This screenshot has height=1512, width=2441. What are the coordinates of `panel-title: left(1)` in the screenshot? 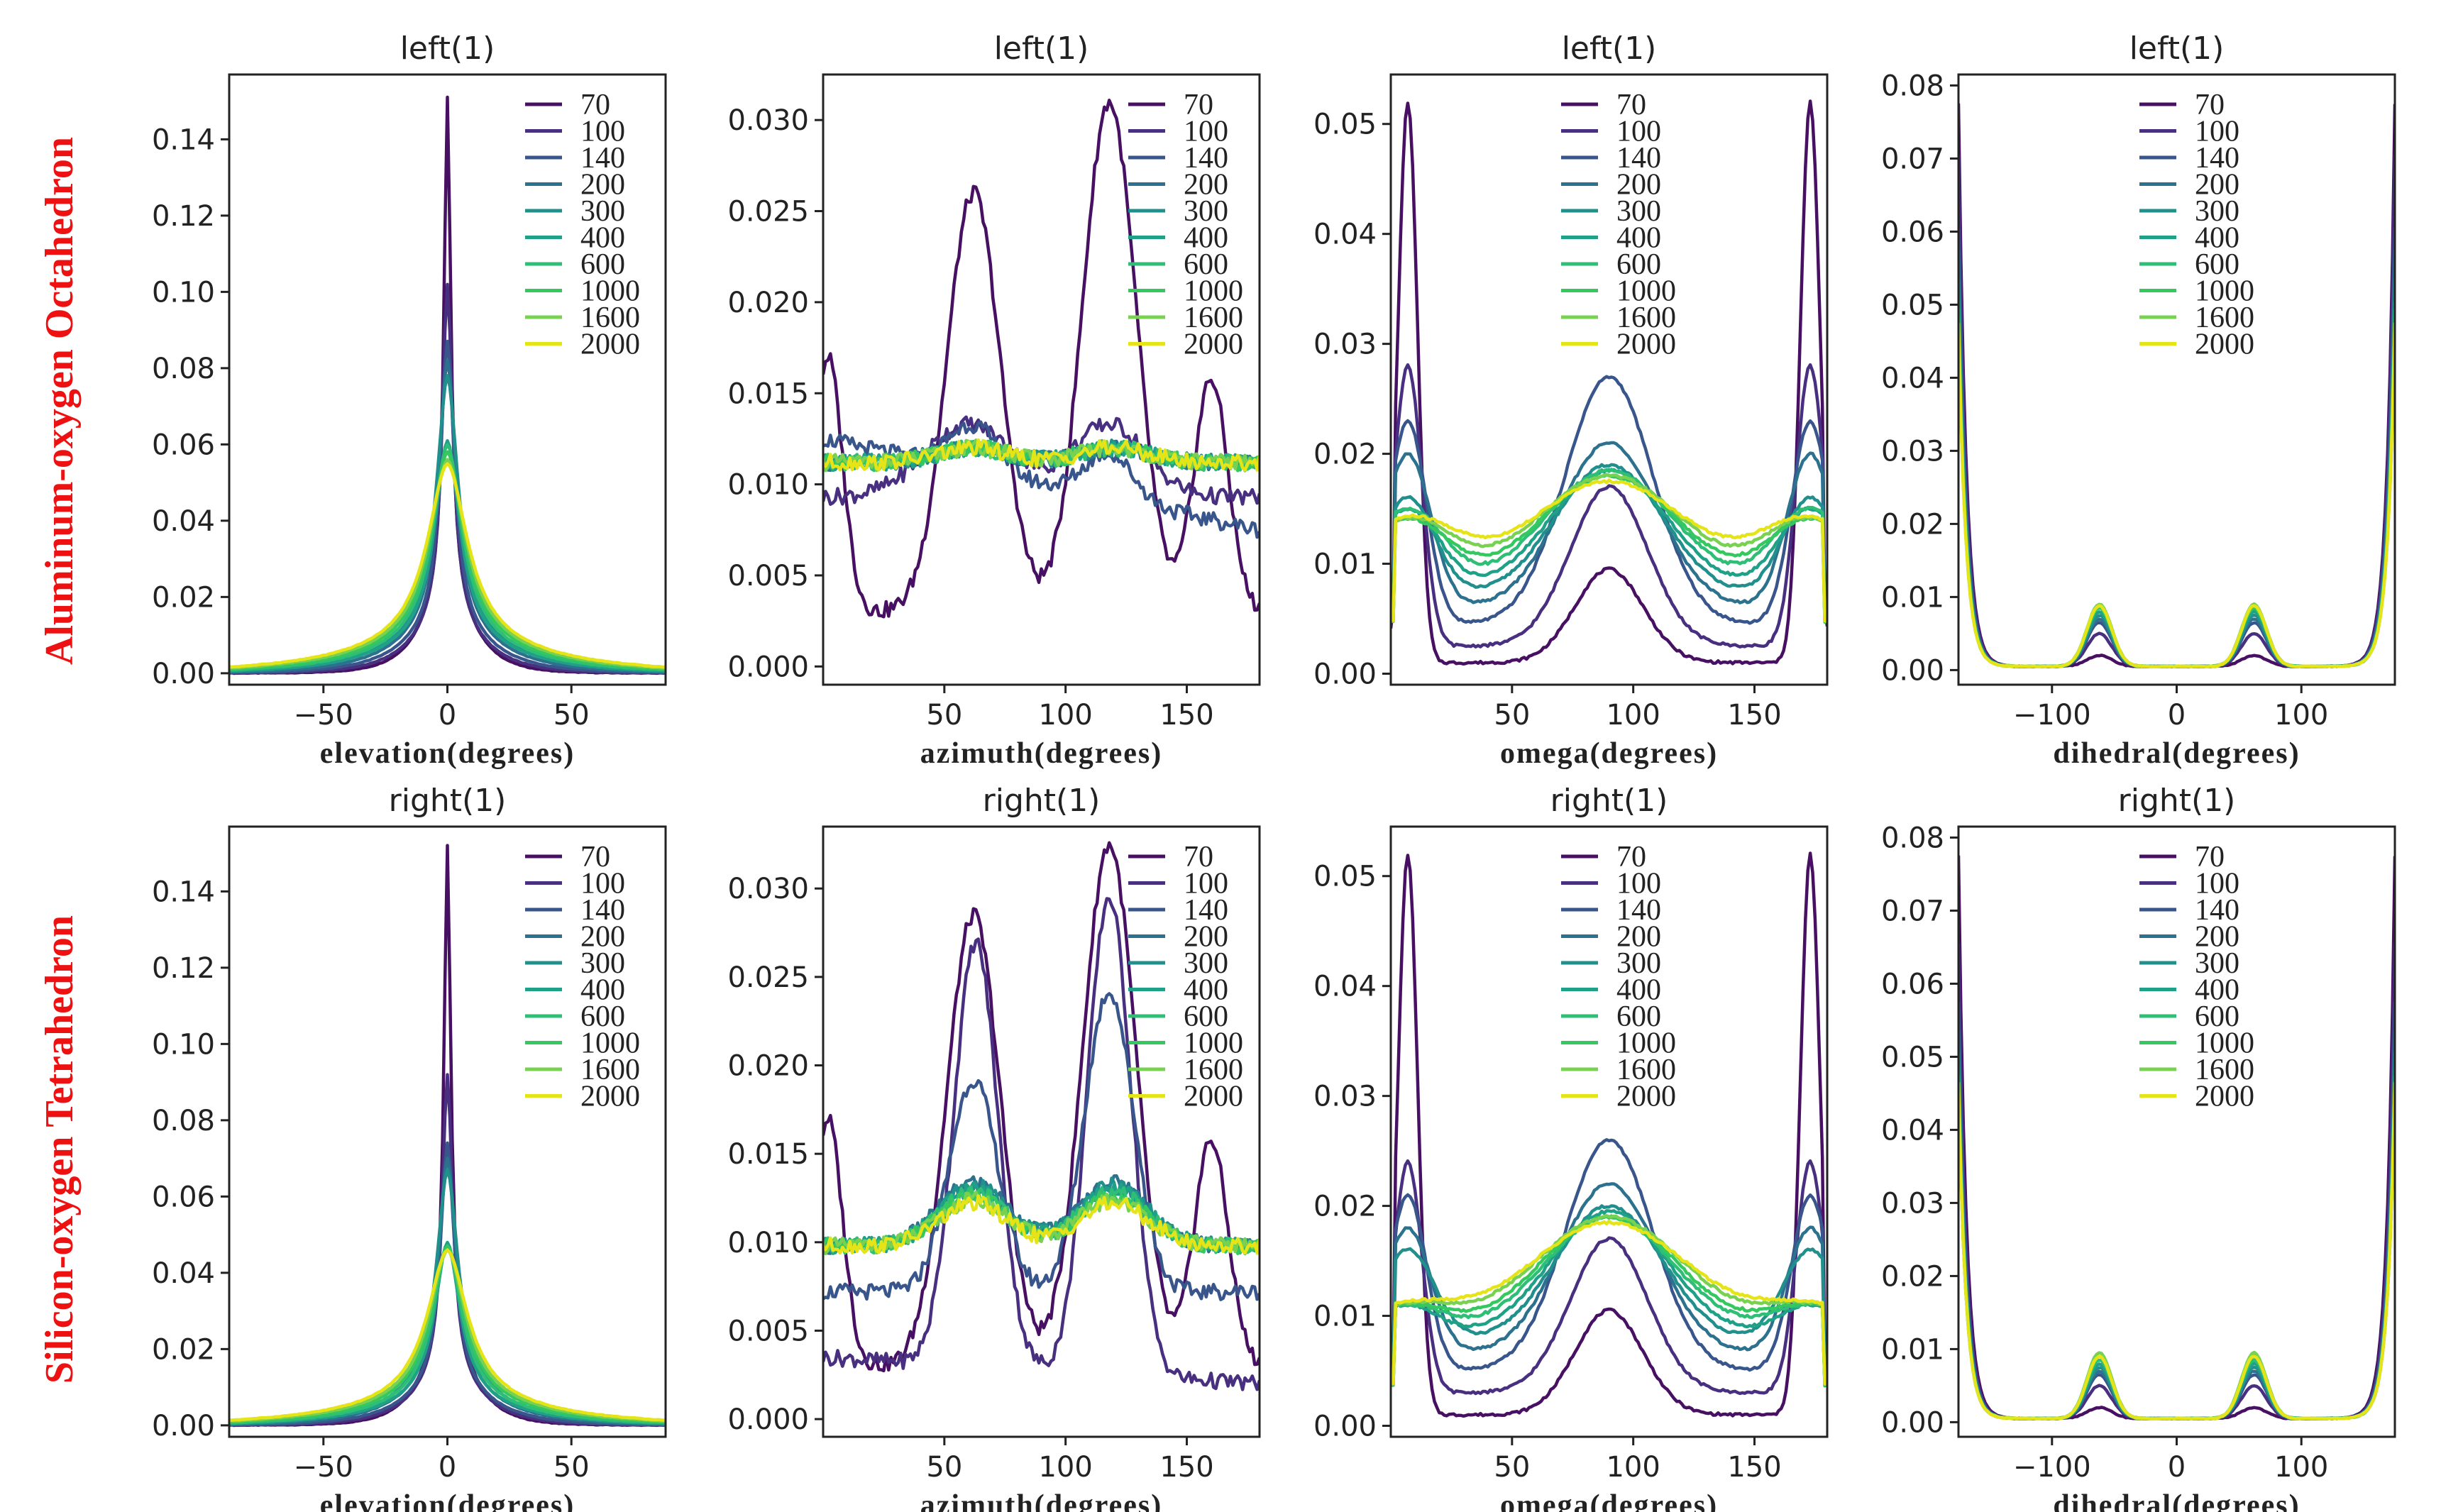 It's located at (2177, 49).